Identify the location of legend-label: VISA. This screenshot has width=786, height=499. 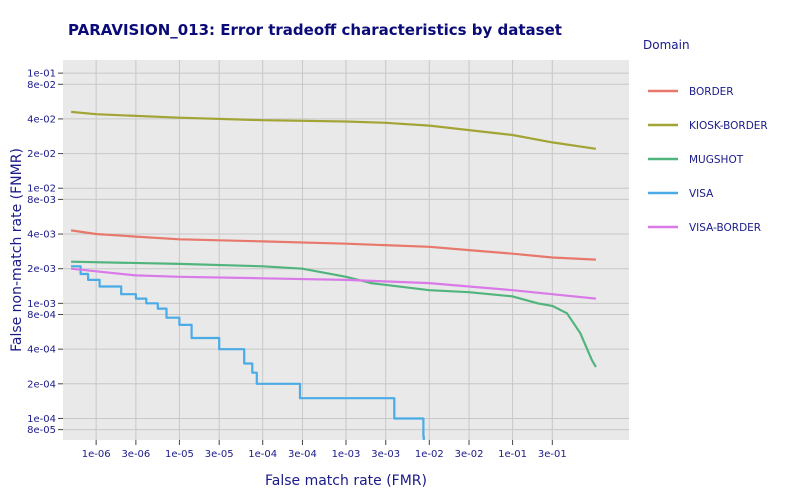
(701, 194).